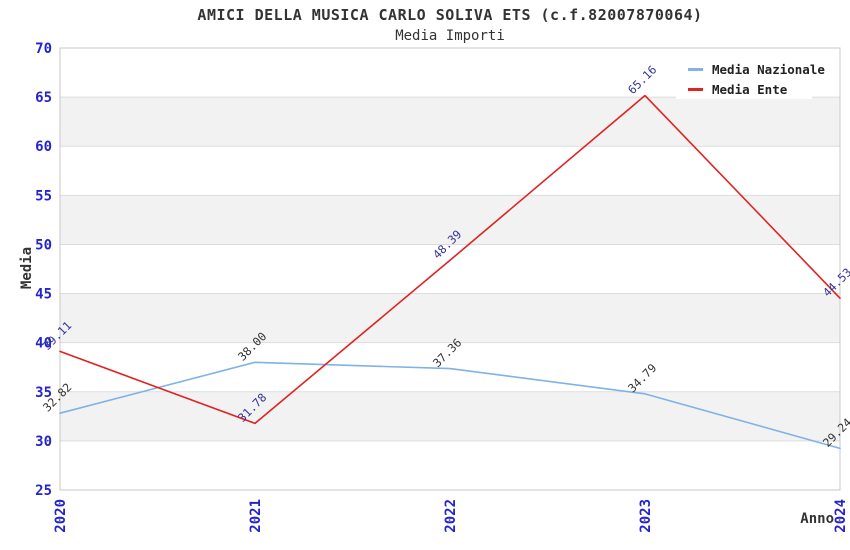  I want to click on x-tick-label: 2020, so click(61, 516).